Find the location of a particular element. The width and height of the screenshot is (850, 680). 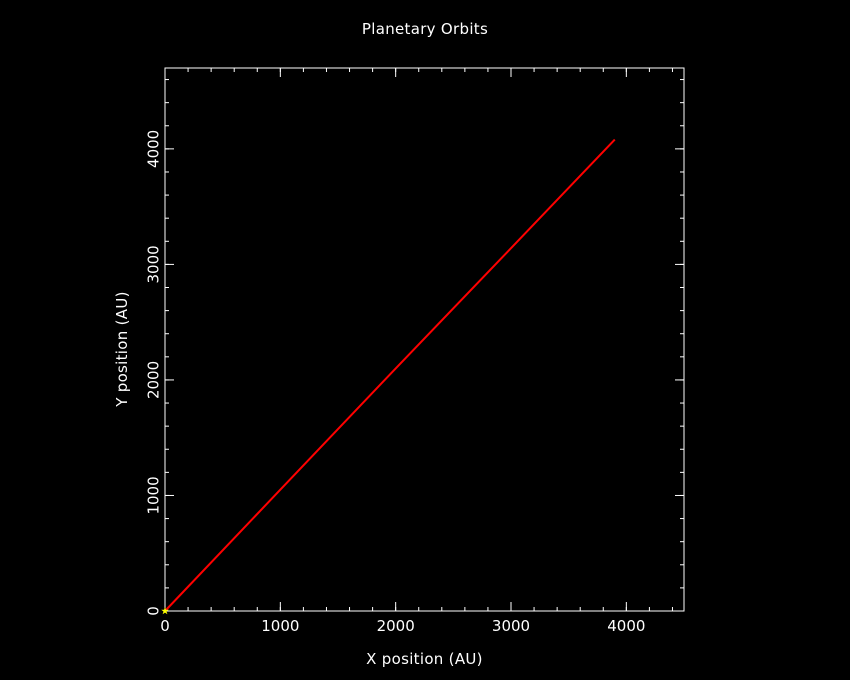

data-markers is located at coordinates (165, 611).